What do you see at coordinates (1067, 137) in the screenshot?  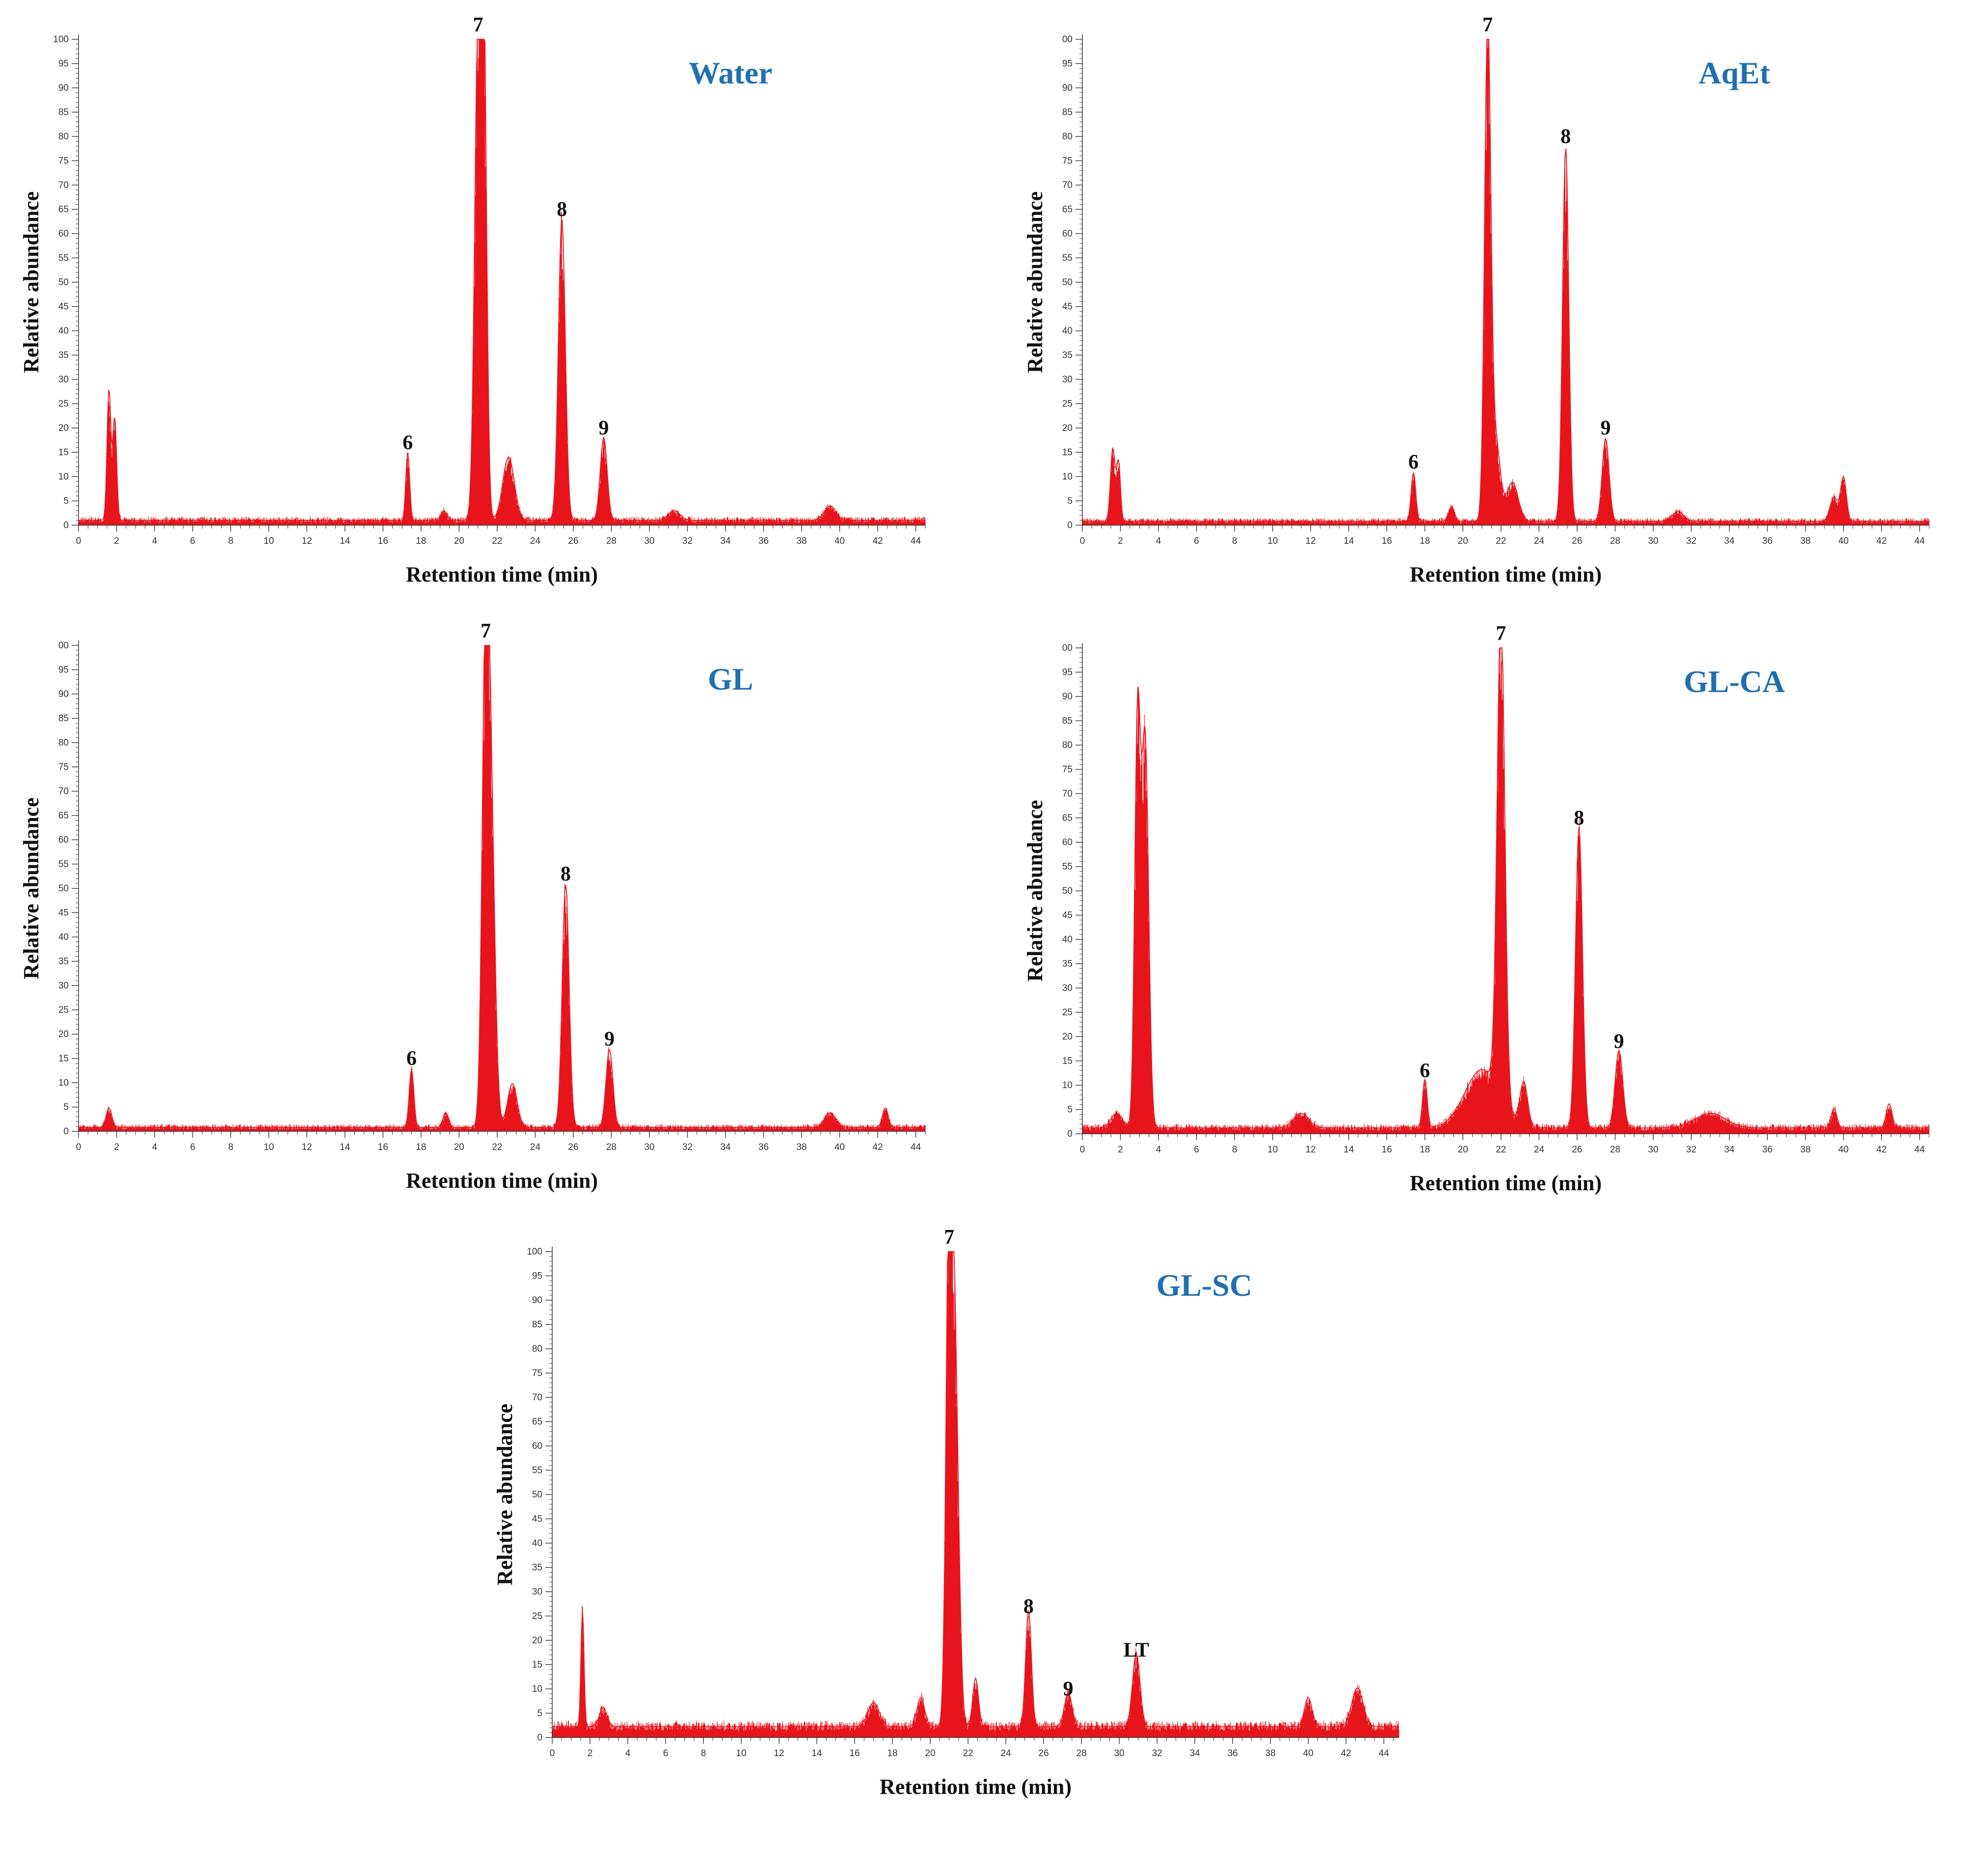 I see `y-tick-label: 80` at bounding box center [1067, 137].